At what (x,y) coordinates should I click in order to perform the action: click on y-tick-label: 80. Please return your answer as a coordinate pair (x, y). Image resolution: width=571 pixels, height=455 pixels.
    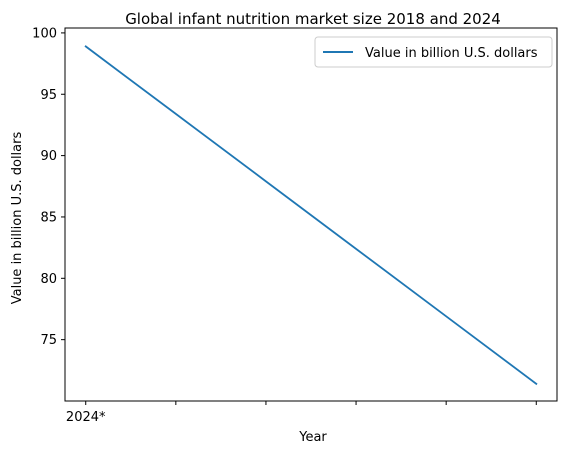
    Looking at the image, I should click on (48, 279).